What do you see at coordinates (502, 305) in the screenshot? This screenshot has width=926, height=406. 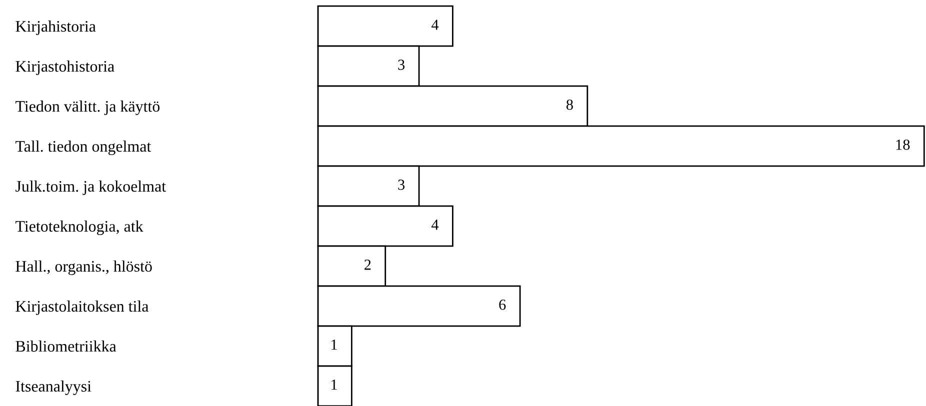 I see `data-label: 6` at bounding box center [502, 305].